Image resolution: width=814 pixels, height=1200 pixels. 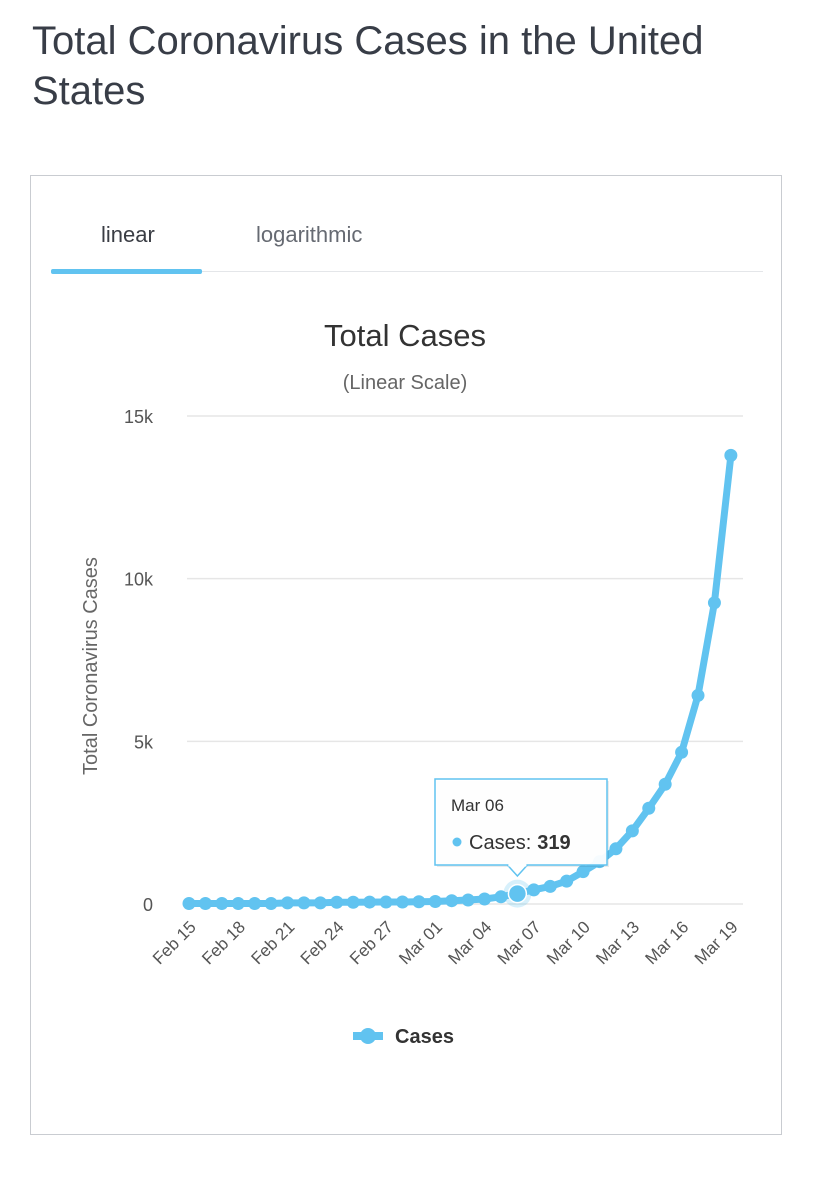 What do you see at coordinates (553, 843) in the screenshot?
I see `tooltip-value: 319` at bounding box center [553, 843].